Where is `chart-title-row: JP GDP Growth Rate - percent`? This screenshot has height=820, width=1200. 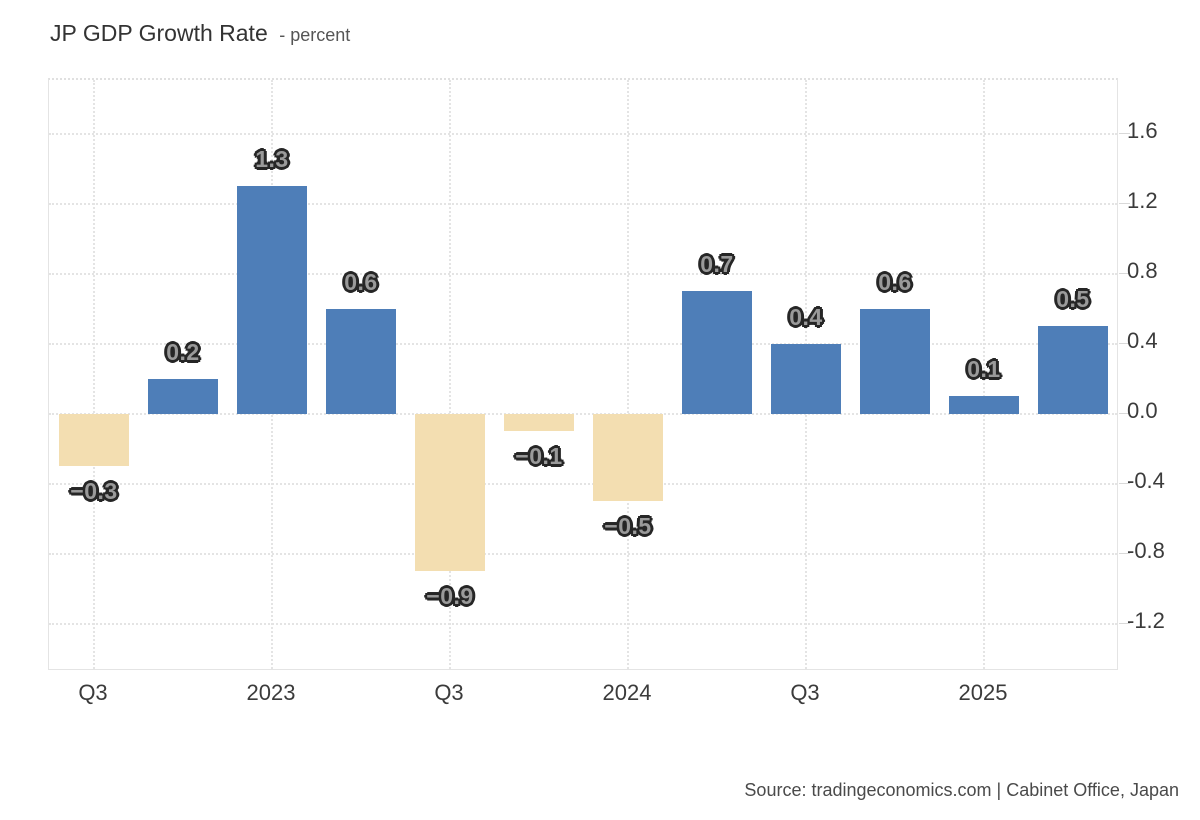
chart-title-row: JP GDP Growth Rate - percent is located at coordinates (200, 33).